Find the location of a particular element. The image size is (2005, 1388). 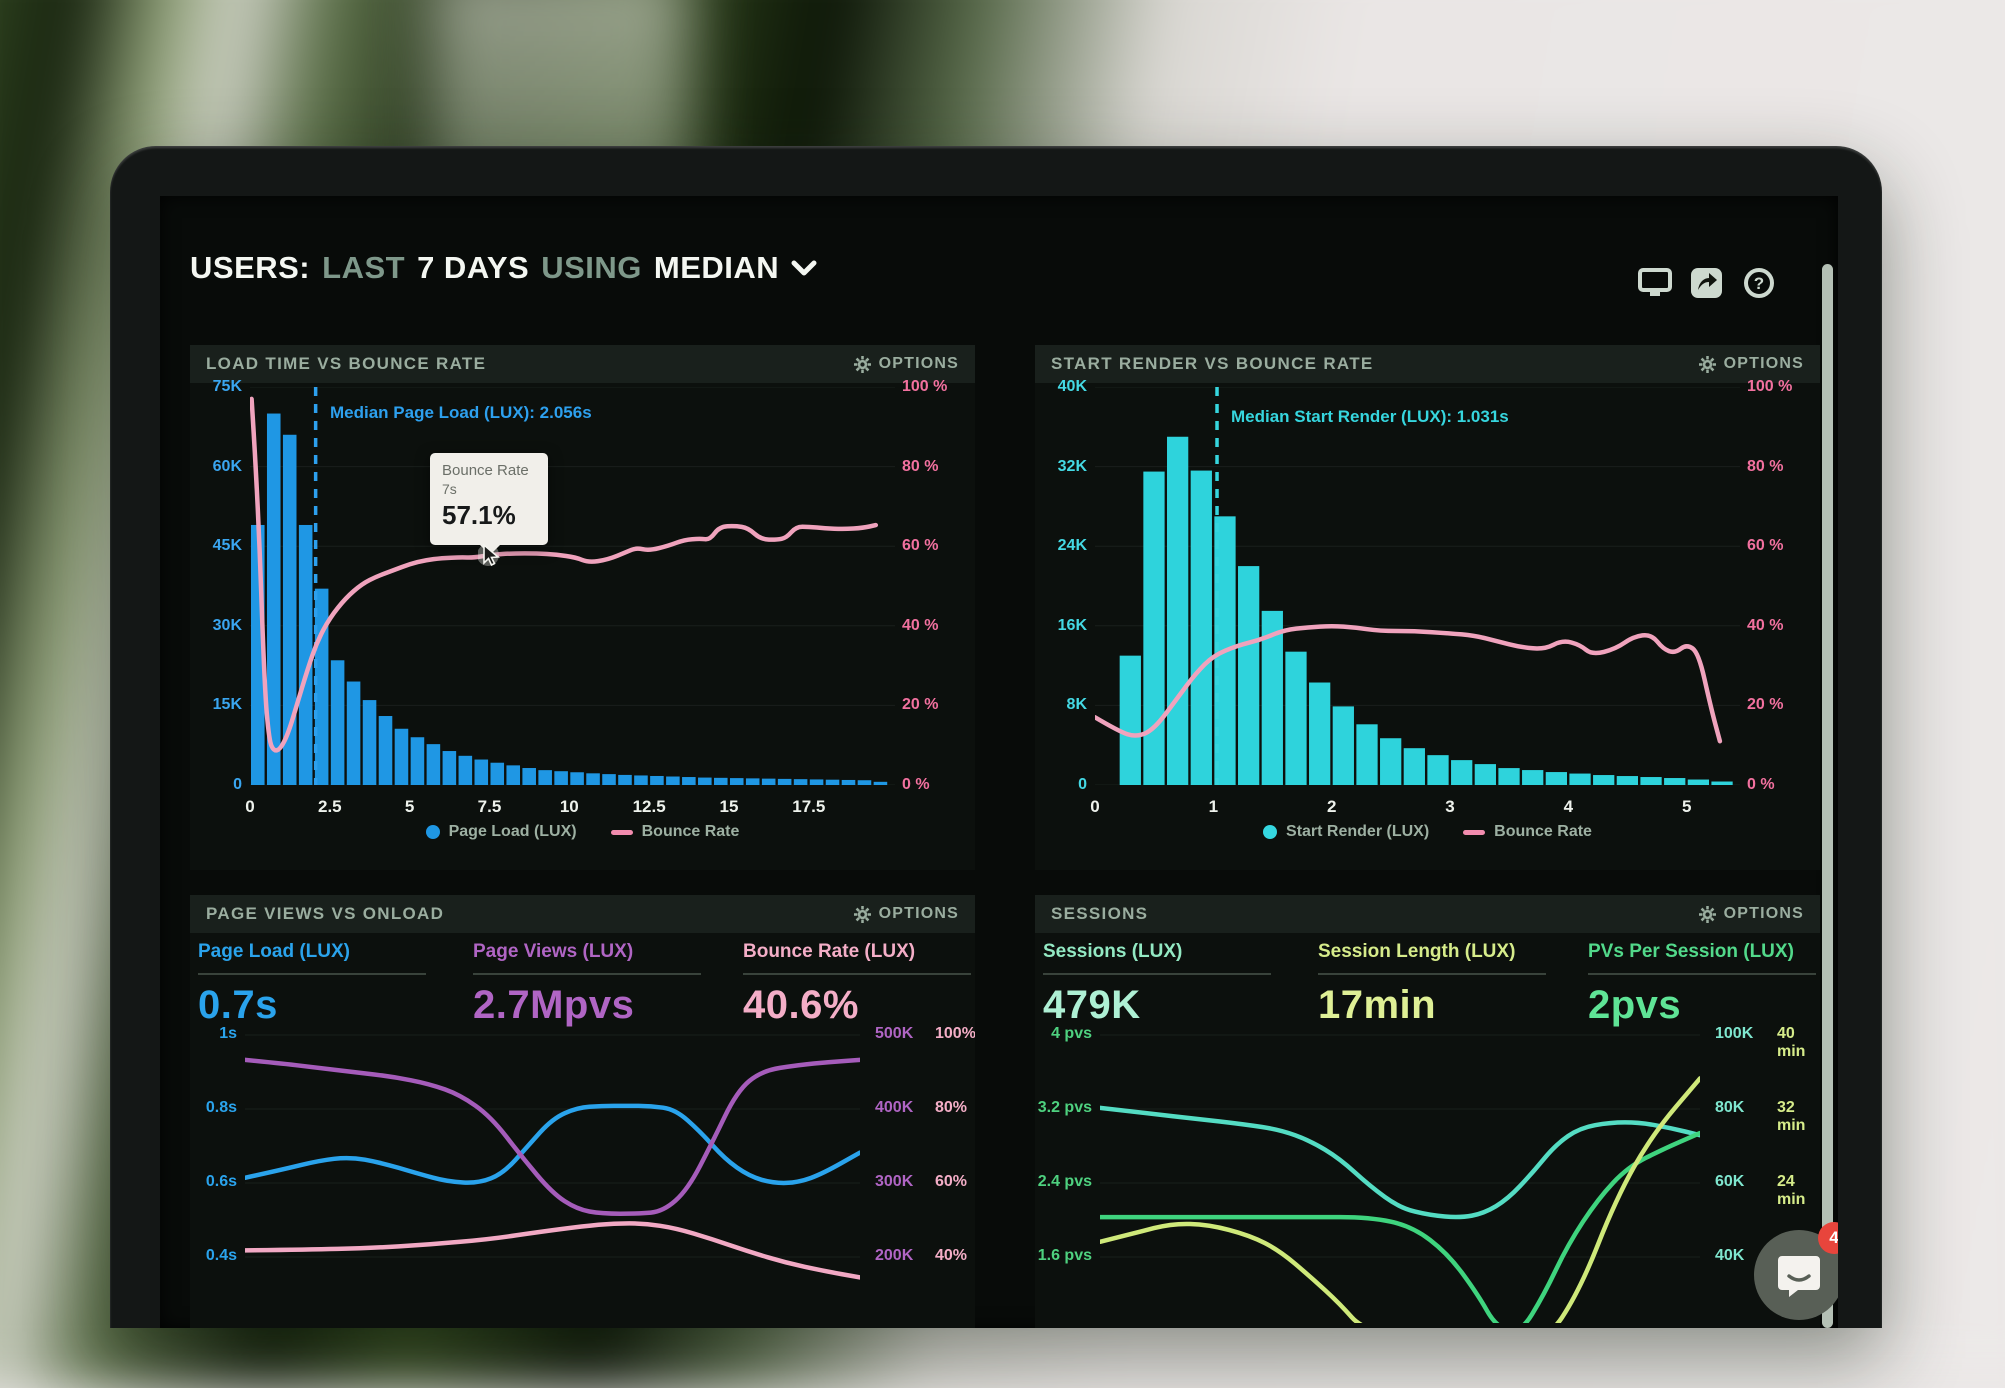

axis-tick: 15 is located at coordinates (729, 806).